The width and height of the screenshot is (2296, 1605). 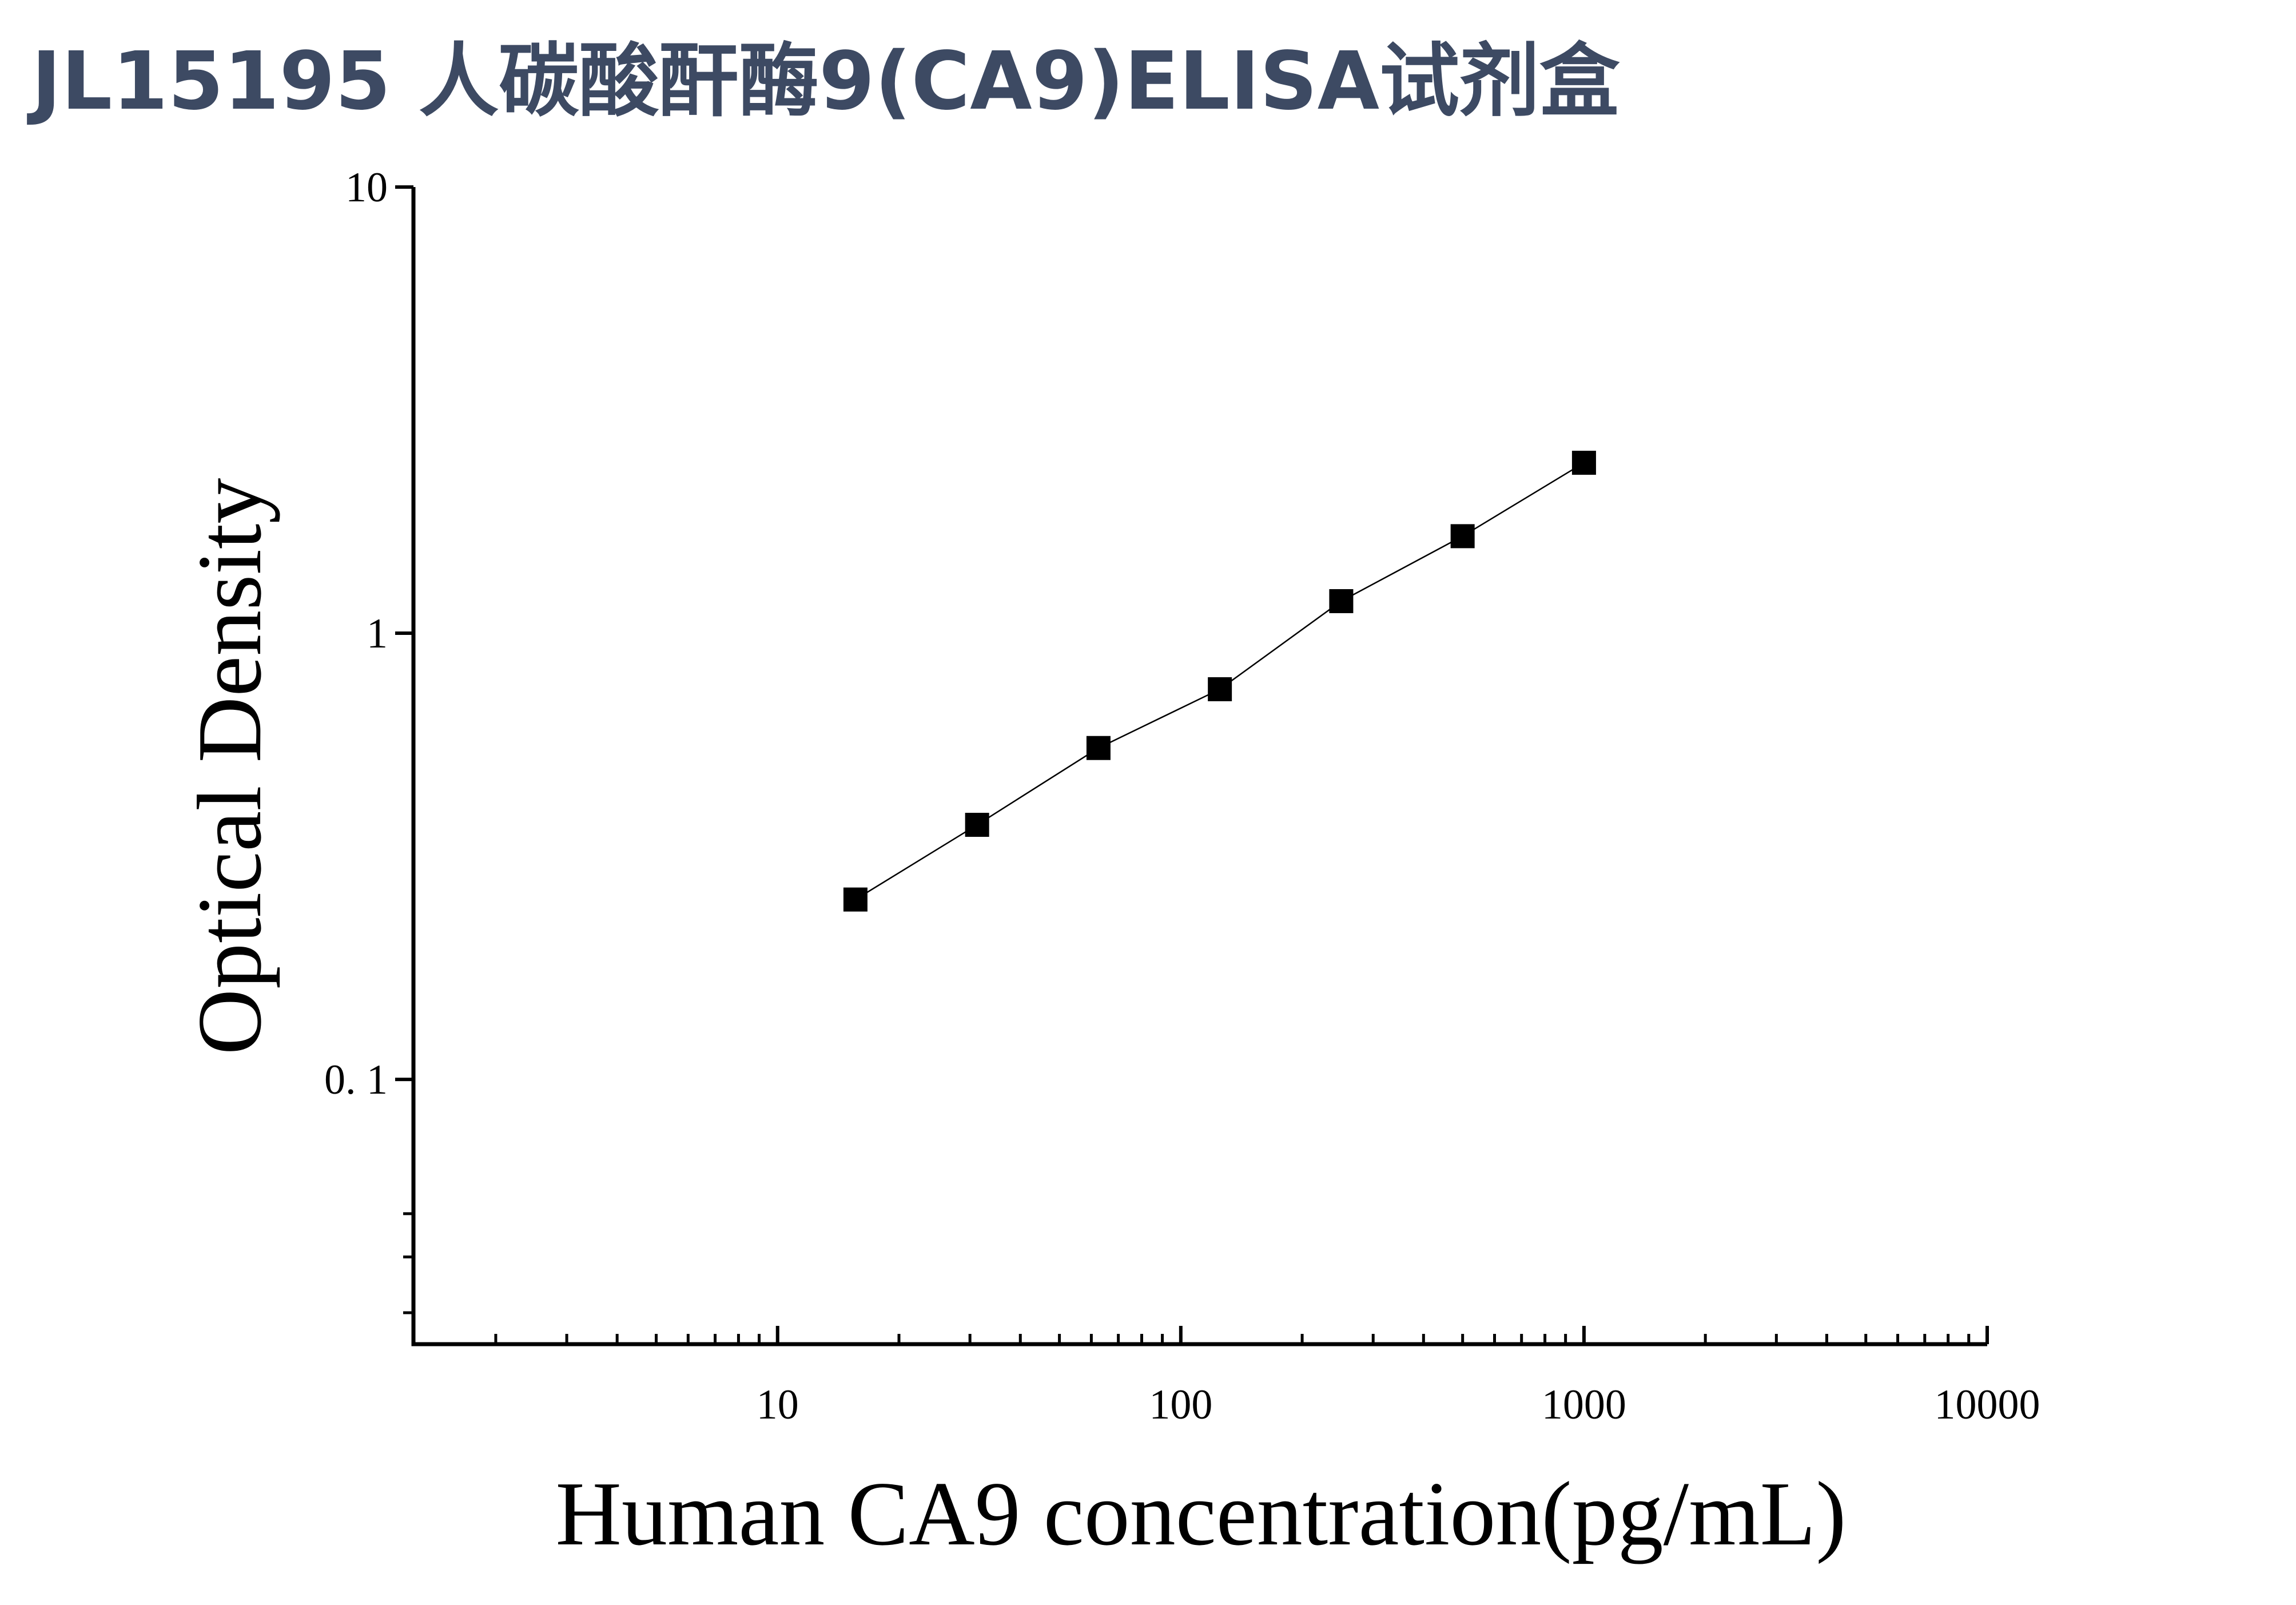 What do you see at coordinates (1988, 1404) in the screenshot?
I see `x-tick-label: 10000` at bounding box center [1988, 1404].